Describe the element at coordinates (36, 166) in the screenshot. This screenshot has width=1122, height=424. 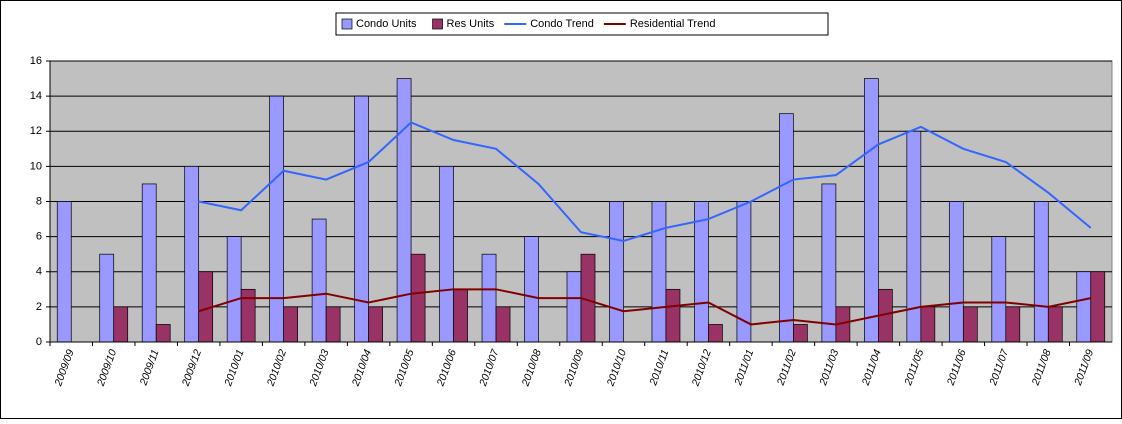
I see `y-tick-label: 10` at that location.